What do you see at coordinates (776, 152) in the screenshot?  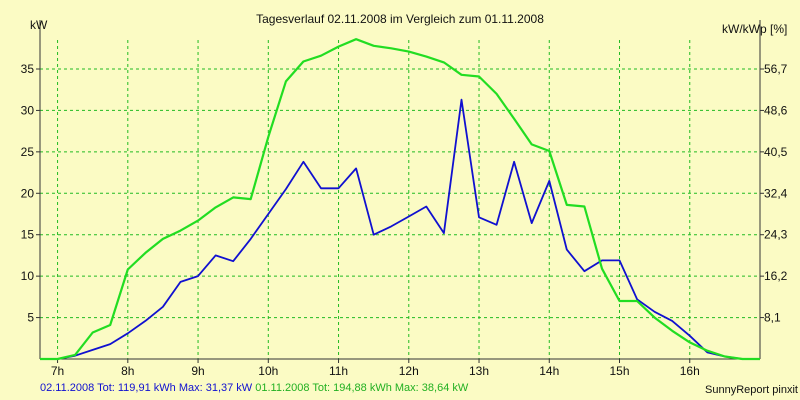 I see `y-right-tick-label: 40,5` at bounding box center [776, 152].